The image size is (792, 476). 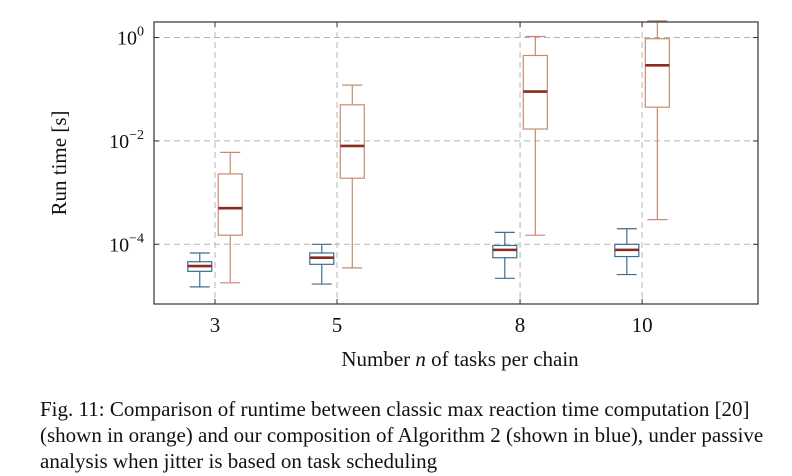 What do you see at coordinates (136, 238) in the screenshot?
I see `y-tick-exponent: −4` at bounding box center [136, 238].